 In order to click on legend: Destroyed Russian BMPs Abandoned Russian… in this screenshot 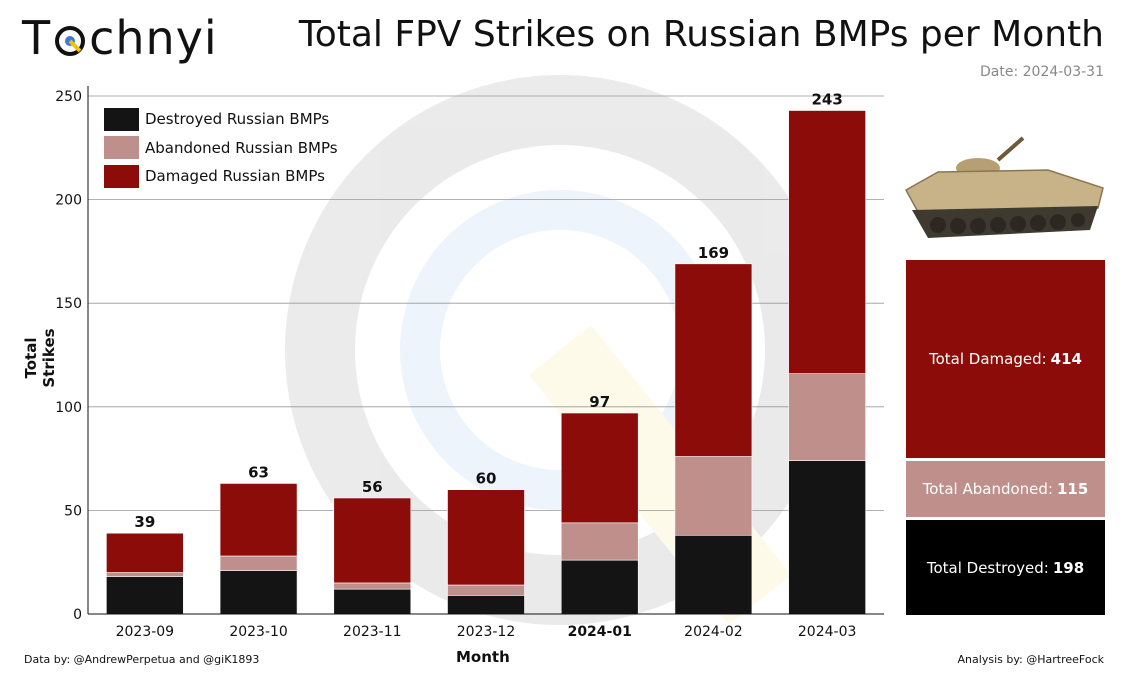, I will do `click(221, 148)`.